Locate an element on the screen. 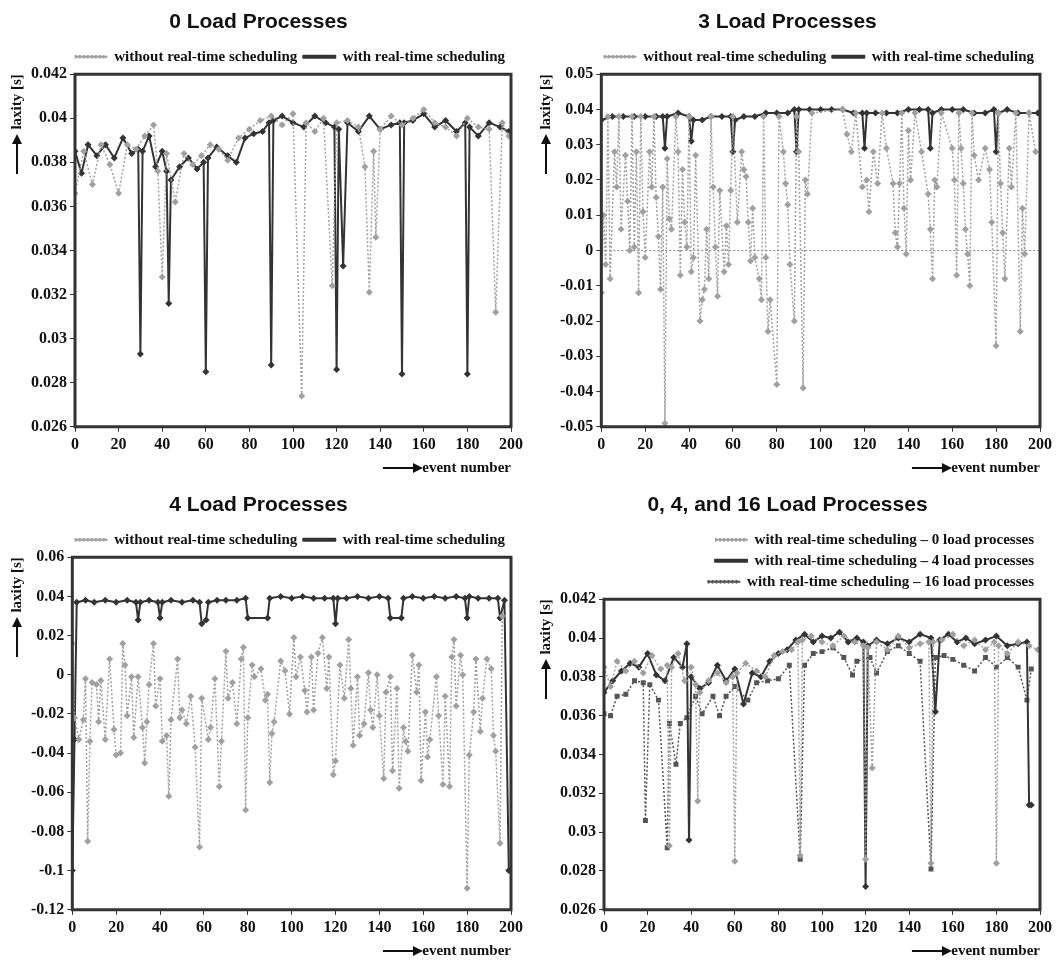 The image size is (1058, 966). chart-title: 0, 4, and 16 Load Processes is located at coordinates (787, 504).